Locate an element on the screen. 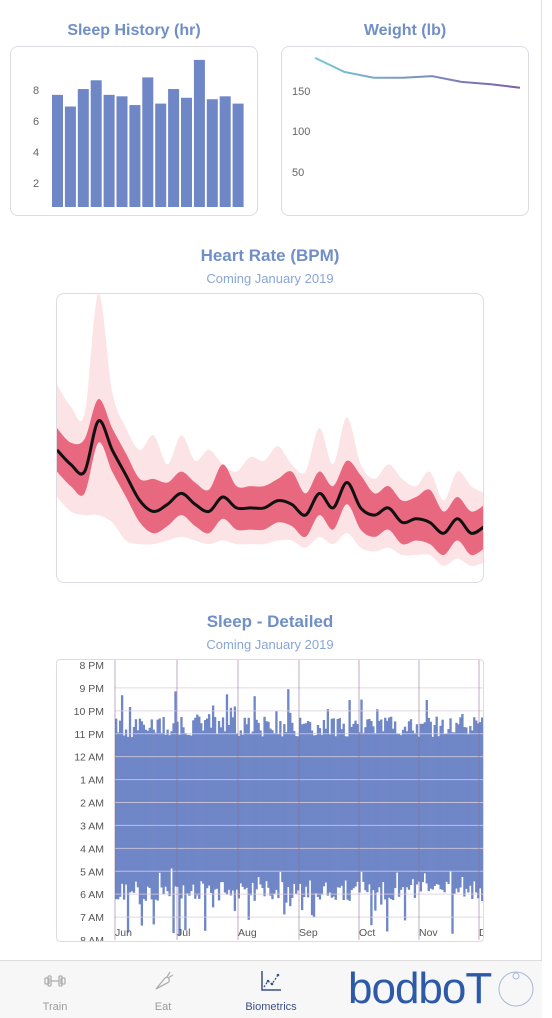  sleep-history-chart: 8 6 4 2 is located at coordinates (138, 133).